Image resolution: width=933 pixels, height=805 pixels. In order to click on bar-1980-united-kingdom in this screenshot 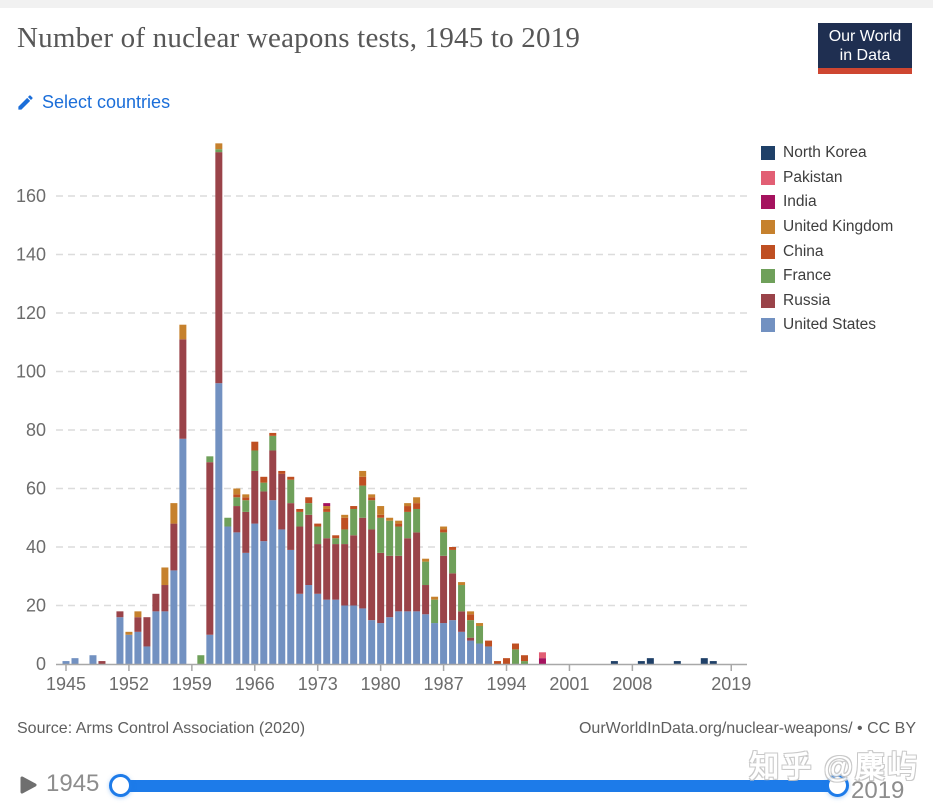, I will do `click(381, 510)`.